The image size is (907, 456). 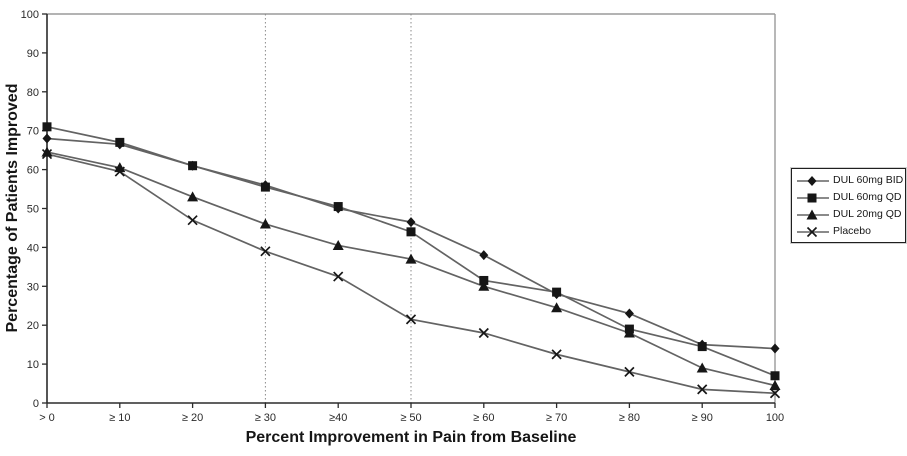 What do you see at coordinates (33, 171) in the screenshot?
I see `y-tick-label: 60` at bounding box center [33, 171].